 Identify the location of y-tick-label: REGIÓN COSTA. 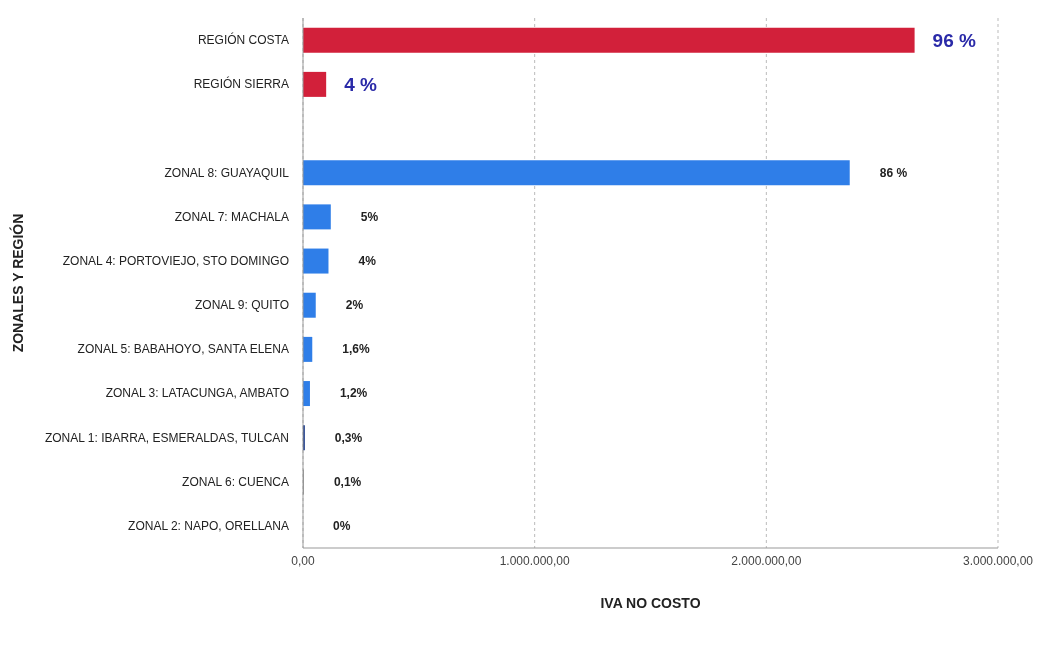
(243, 40).